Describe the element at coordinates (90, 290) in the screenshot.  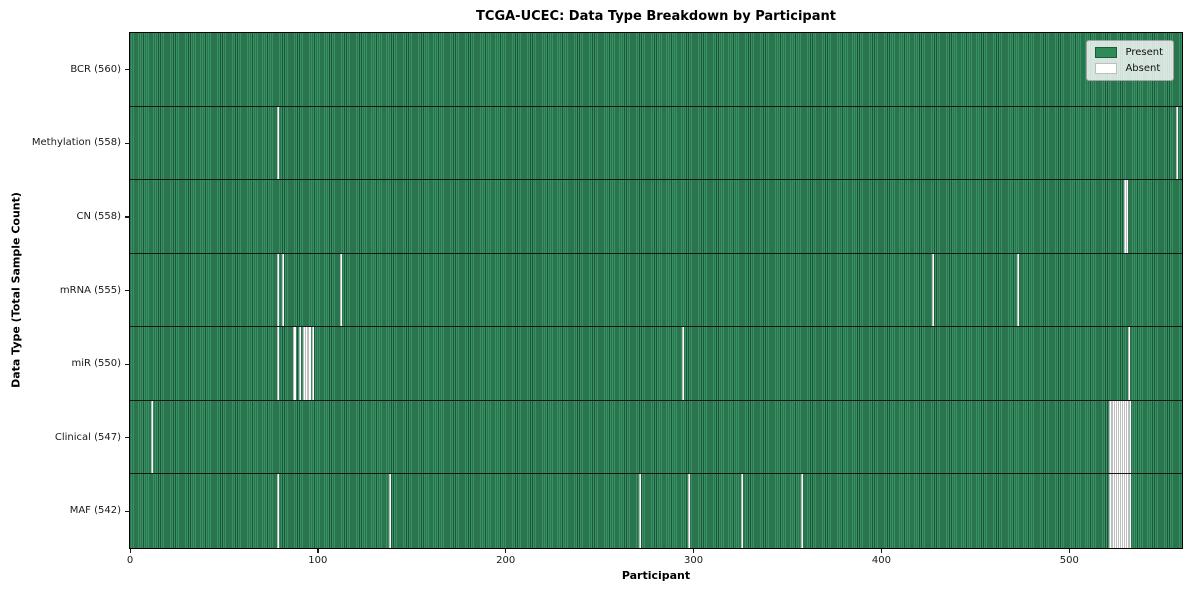
I see `y-tick-label-mrna: mRNA (555)` at that location.